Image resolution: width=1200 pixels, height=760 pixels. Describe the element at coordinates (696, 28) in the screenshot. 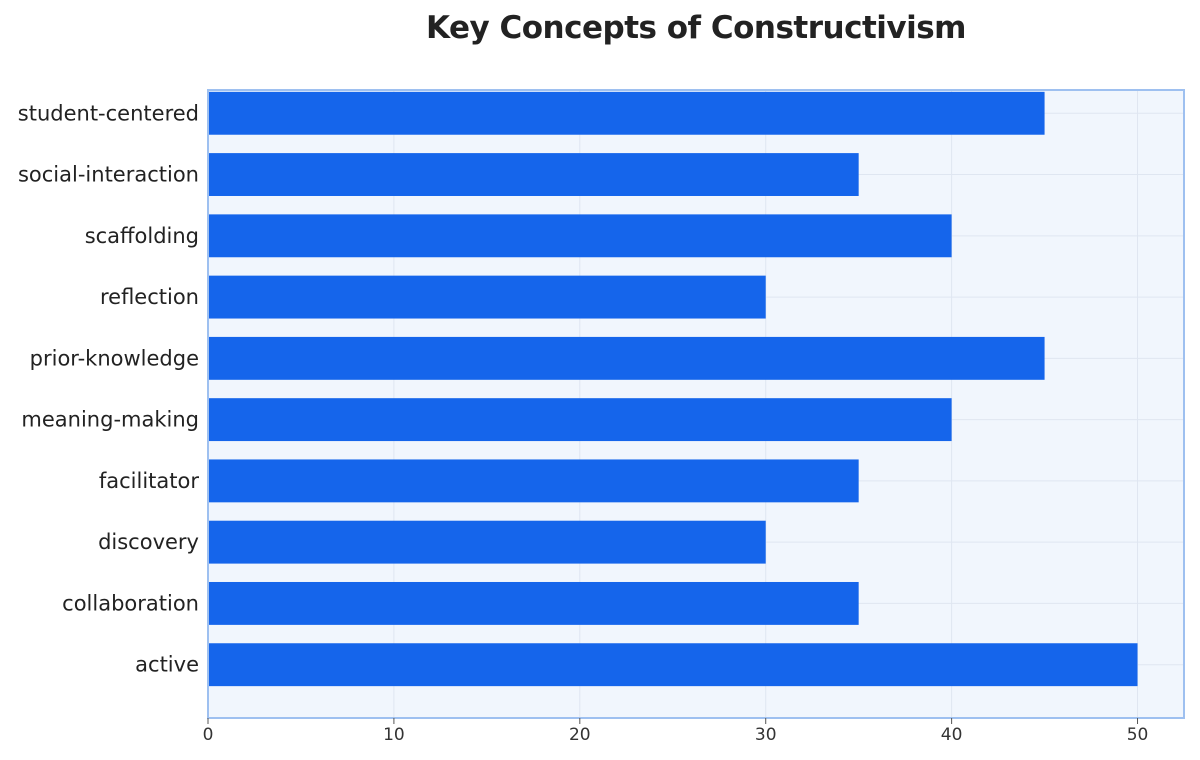

I see `chart-title: Key Concepts of Constructivism` at that location.